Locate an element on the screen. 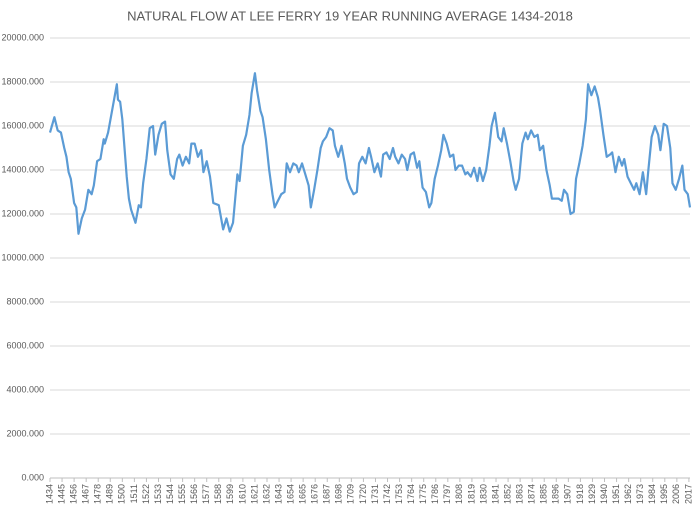  x-tick-label: 1467 is located at coordinates (86, 494).